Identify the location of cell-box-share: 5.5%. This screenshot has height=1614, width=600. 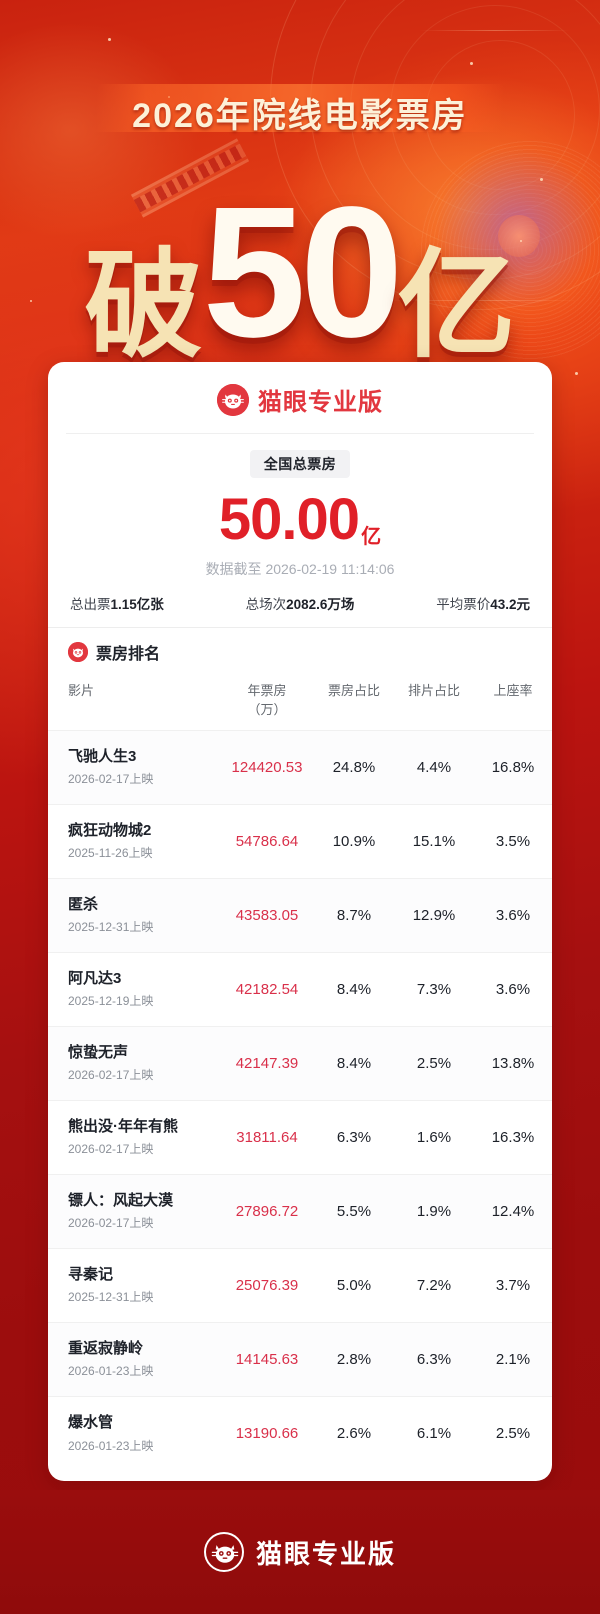
(354, 1211).